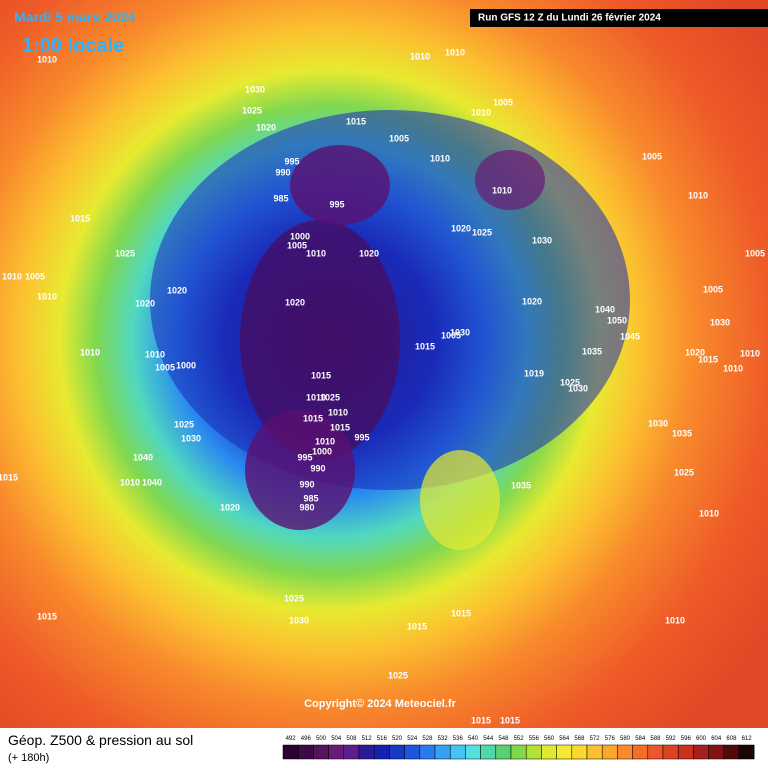 The height and width of the screenshot is (768, 768). I want to click on colorbar-label: 560, so click(549, 739).